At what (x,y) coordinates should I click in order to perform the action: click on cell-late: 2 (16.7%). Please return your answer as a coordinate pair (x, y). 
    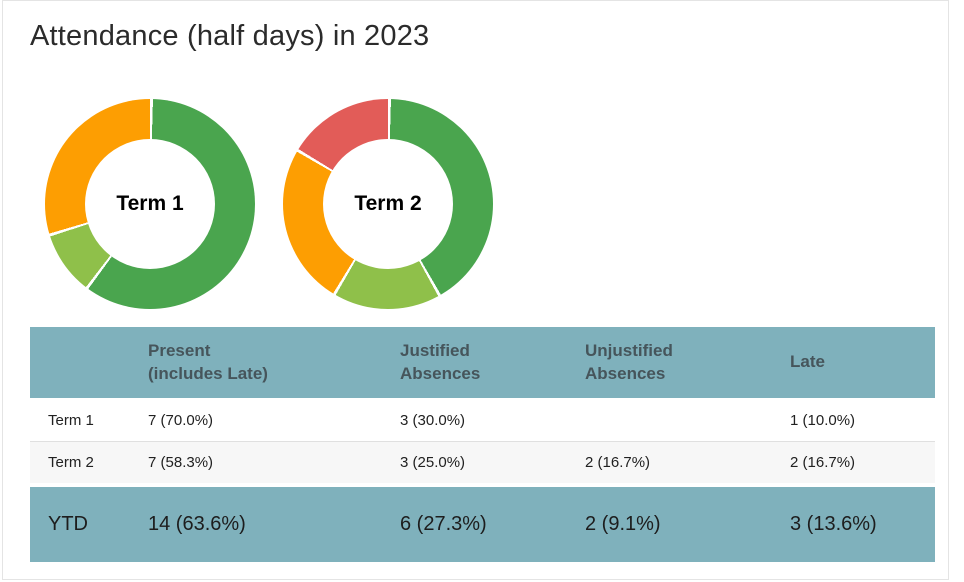
    Looking at the image, I should click on (823, 462).